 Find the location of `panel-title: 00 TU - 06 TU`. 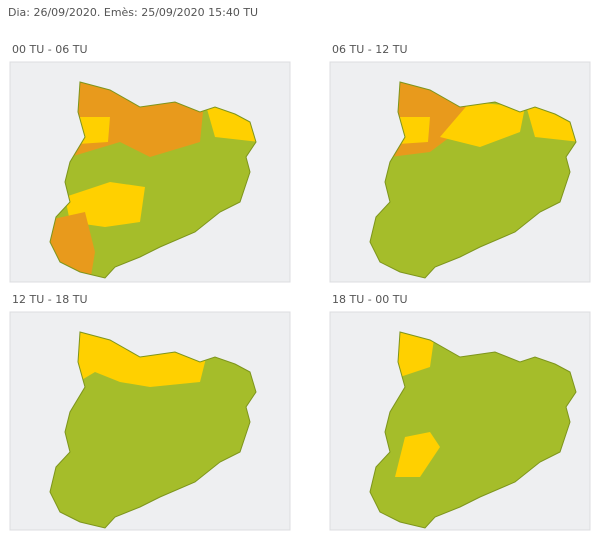

panel-title: 00 TU - 06 TU is located at coordinates (50, 49).